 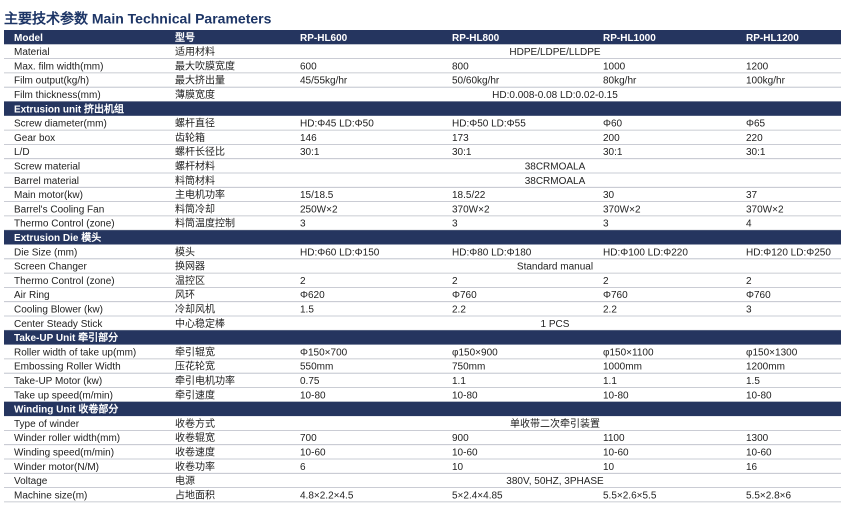 What do you see at coordinates (195, 94) in the screenshot?
I see `param-zh: 薄膜宽度` at bounding box center [195, 94].